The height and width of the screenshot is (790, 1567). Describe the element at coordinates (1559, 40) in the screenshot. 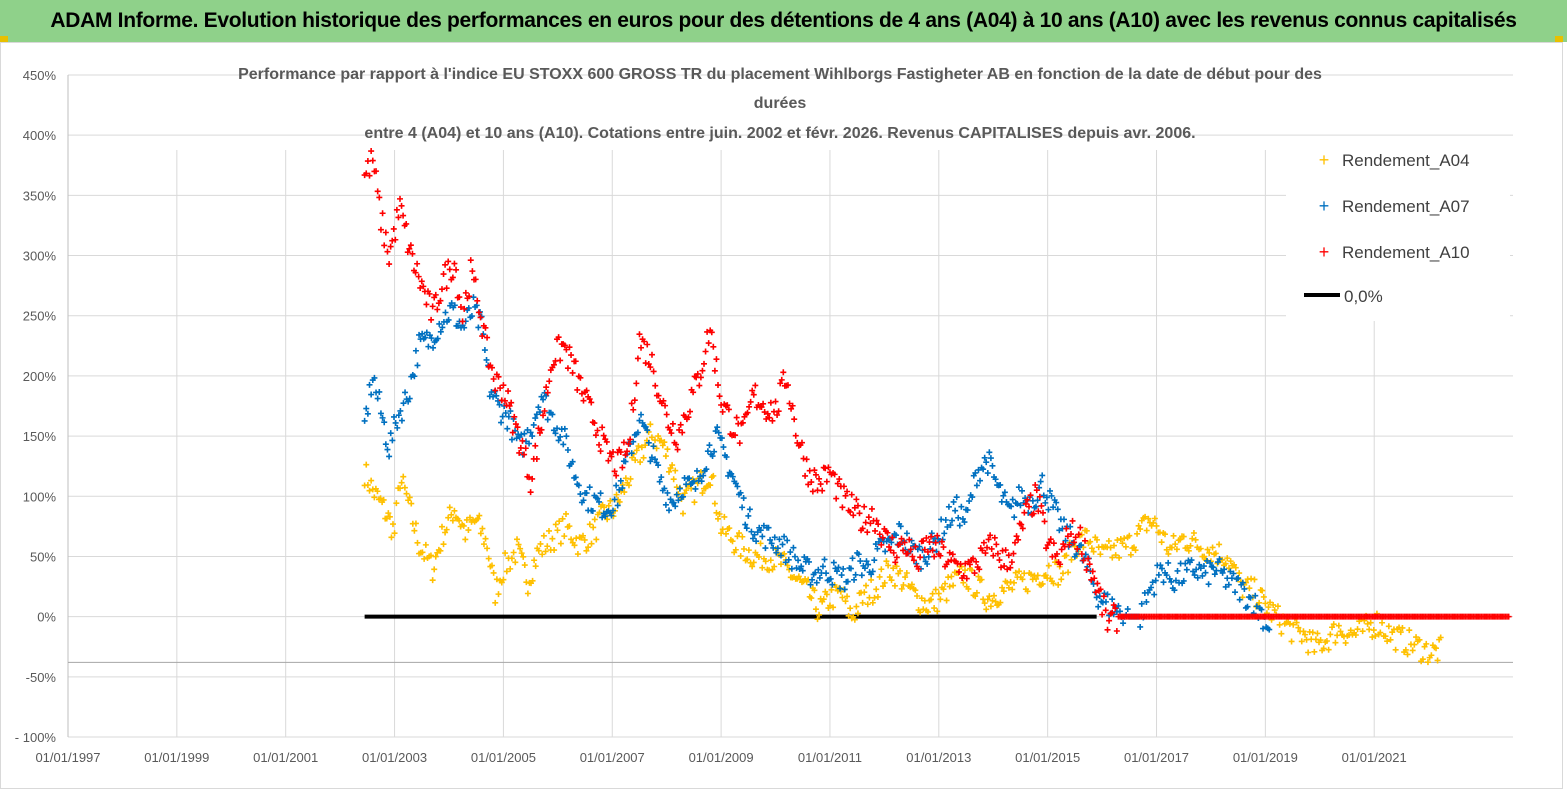

I see `corner-marker-right` at that location.